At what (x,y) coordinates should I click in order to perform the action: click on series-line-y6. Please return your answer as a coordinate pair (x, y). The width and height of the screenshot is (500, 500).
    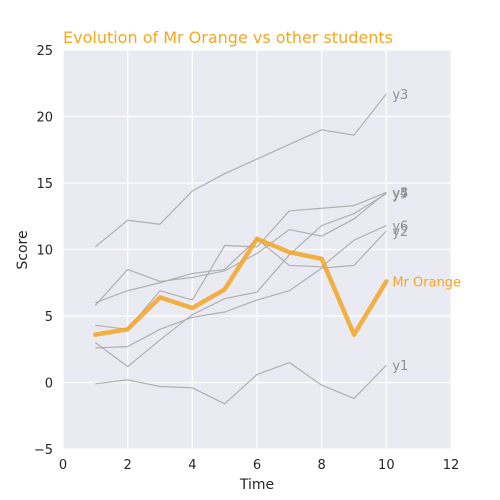
    Looking at the image, I should click on (241, 264).